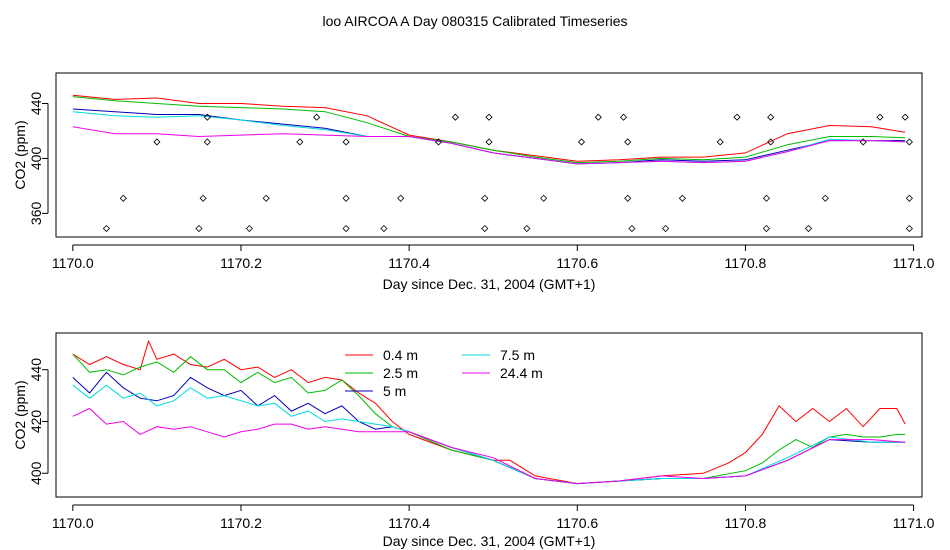 The height and width of the screenshot is (550, 950). What do you see at coordinates (489, 446) in the screenshot?
I see `series-line-24-4-m` at bounding box center [489, 446].